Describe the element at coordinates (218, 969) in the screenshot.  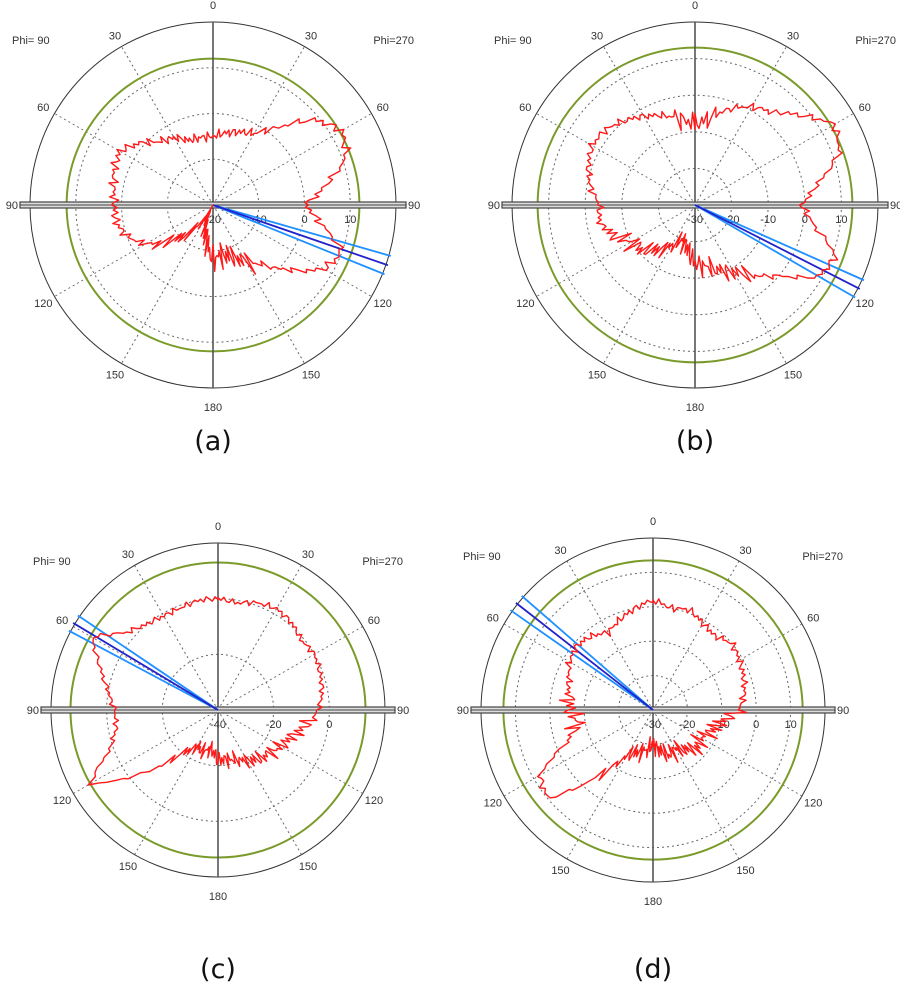
I see `subfigure-caption: (c)` at that location.